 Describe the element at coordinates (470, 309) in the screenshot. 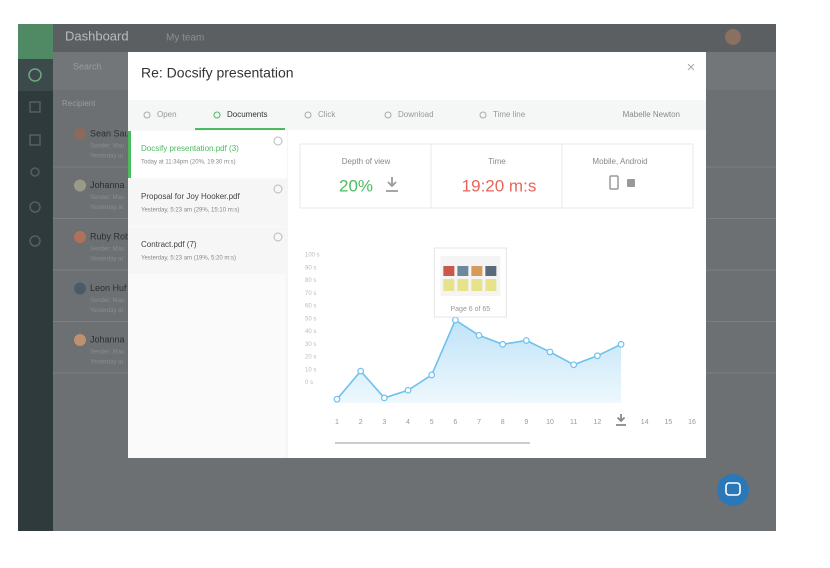

I see `tooltip-label: Page 6 of 65` at that location.